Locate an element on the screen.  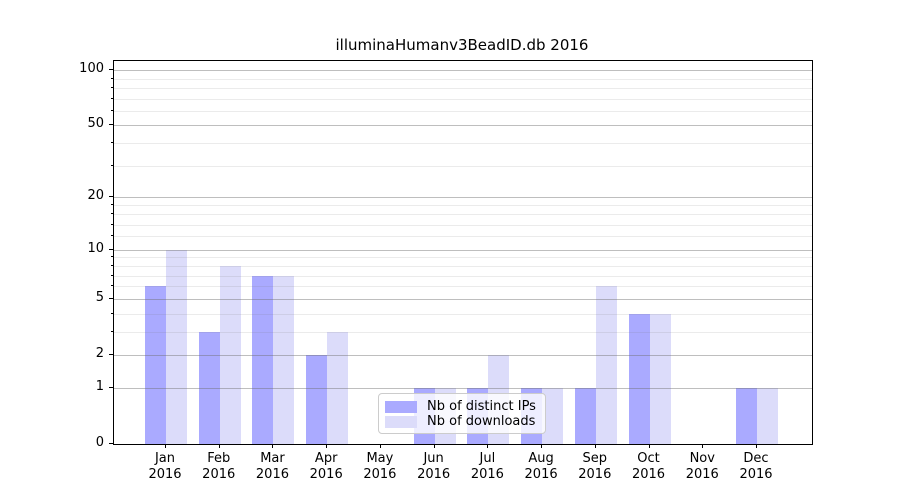
y-tick-label-10: 10 is located at coordinates (95, 248).